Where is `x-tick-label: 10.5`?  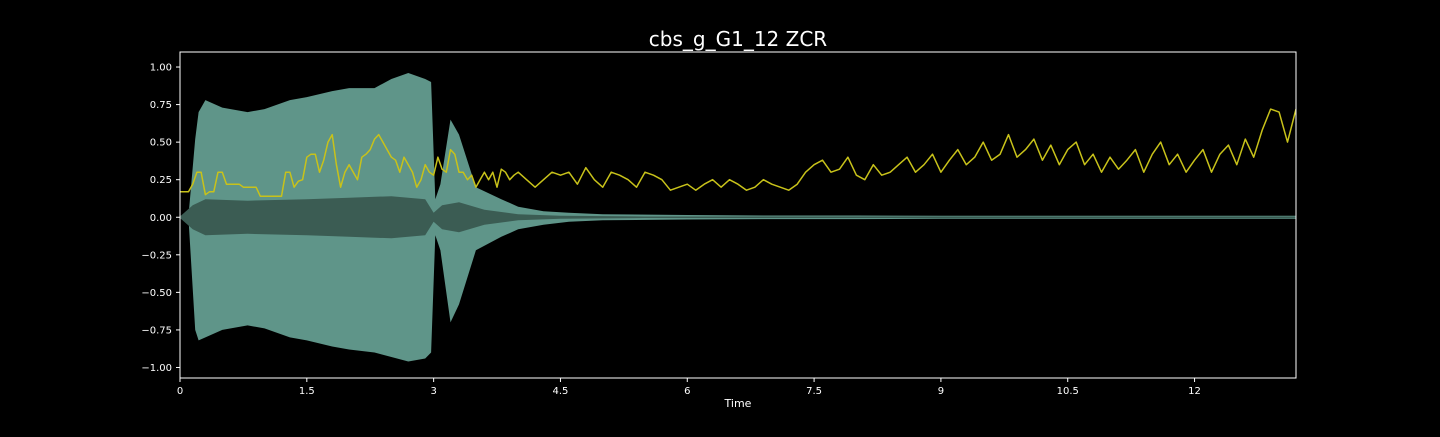
x-tick-label: 10.5 is located at coordinates (1068, 391).